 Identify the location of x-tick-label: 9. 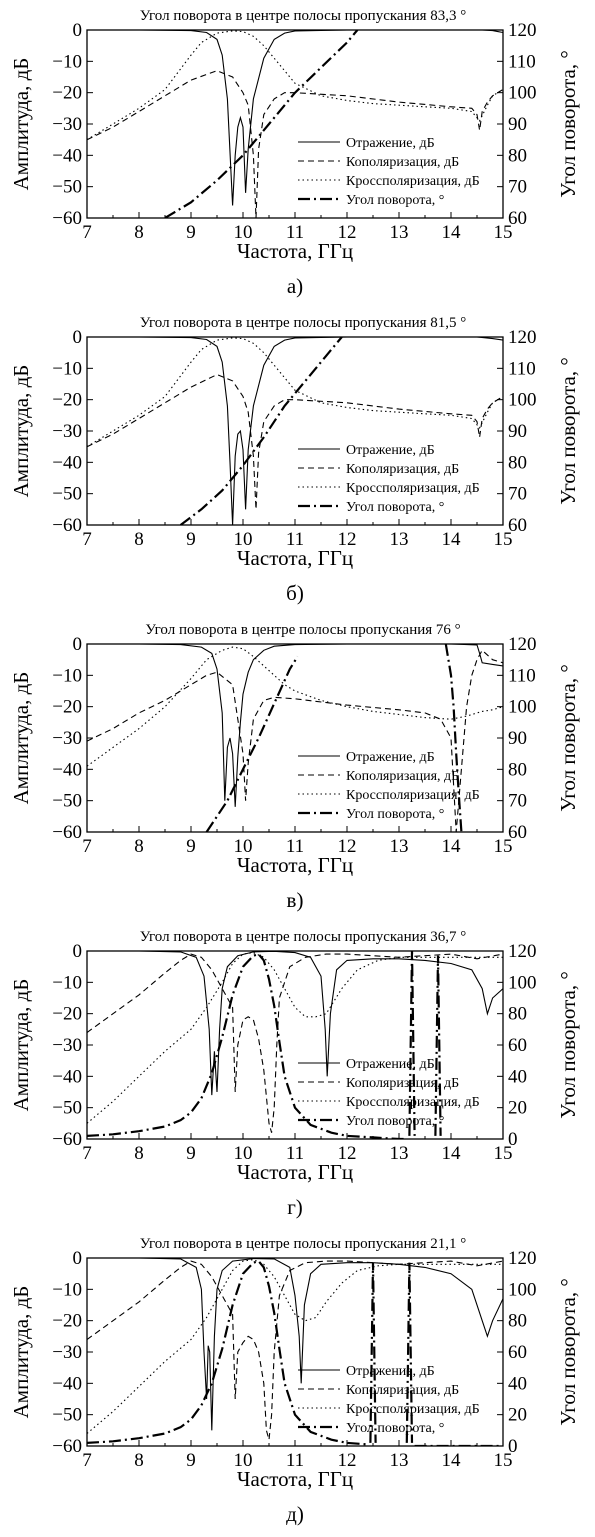
(191, 232).